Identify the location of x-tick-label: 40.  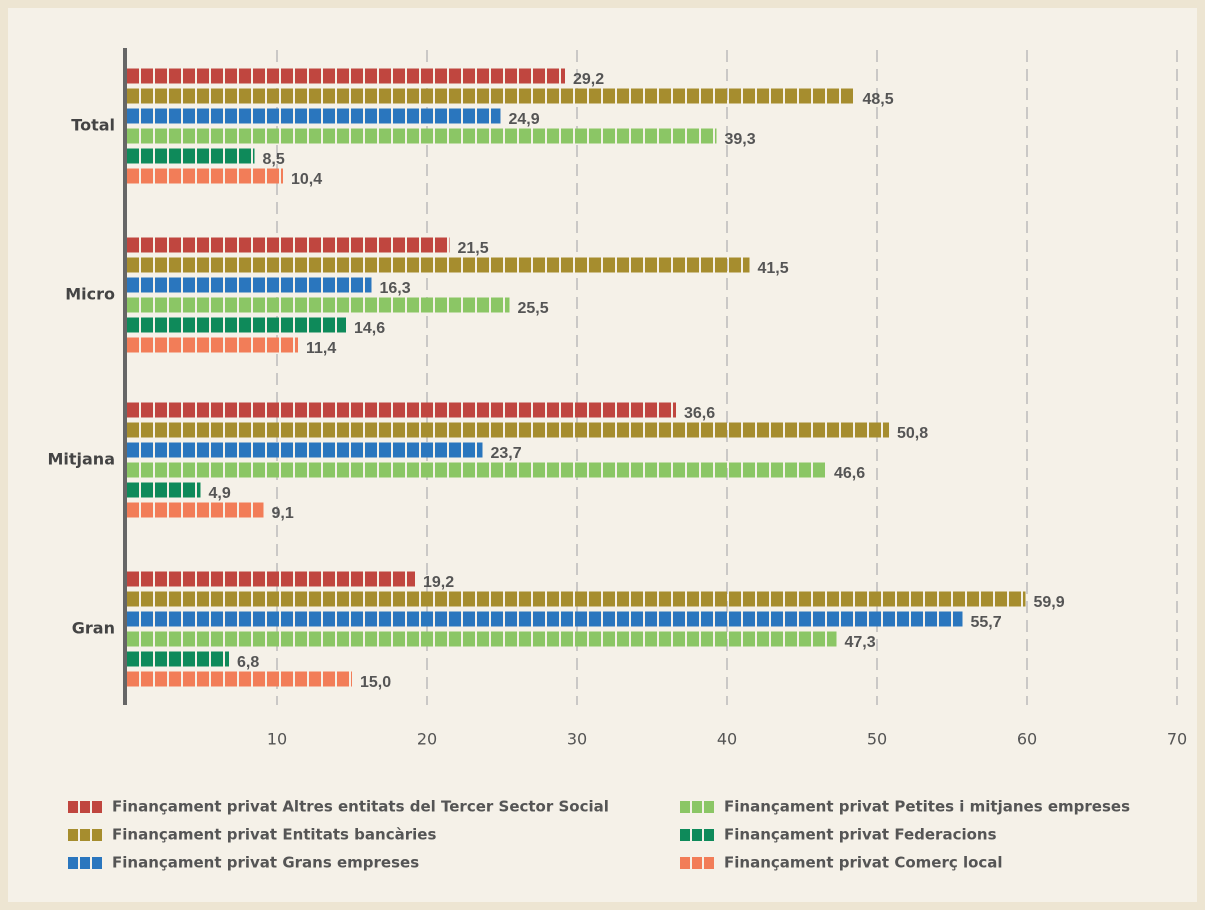
(727, 739).